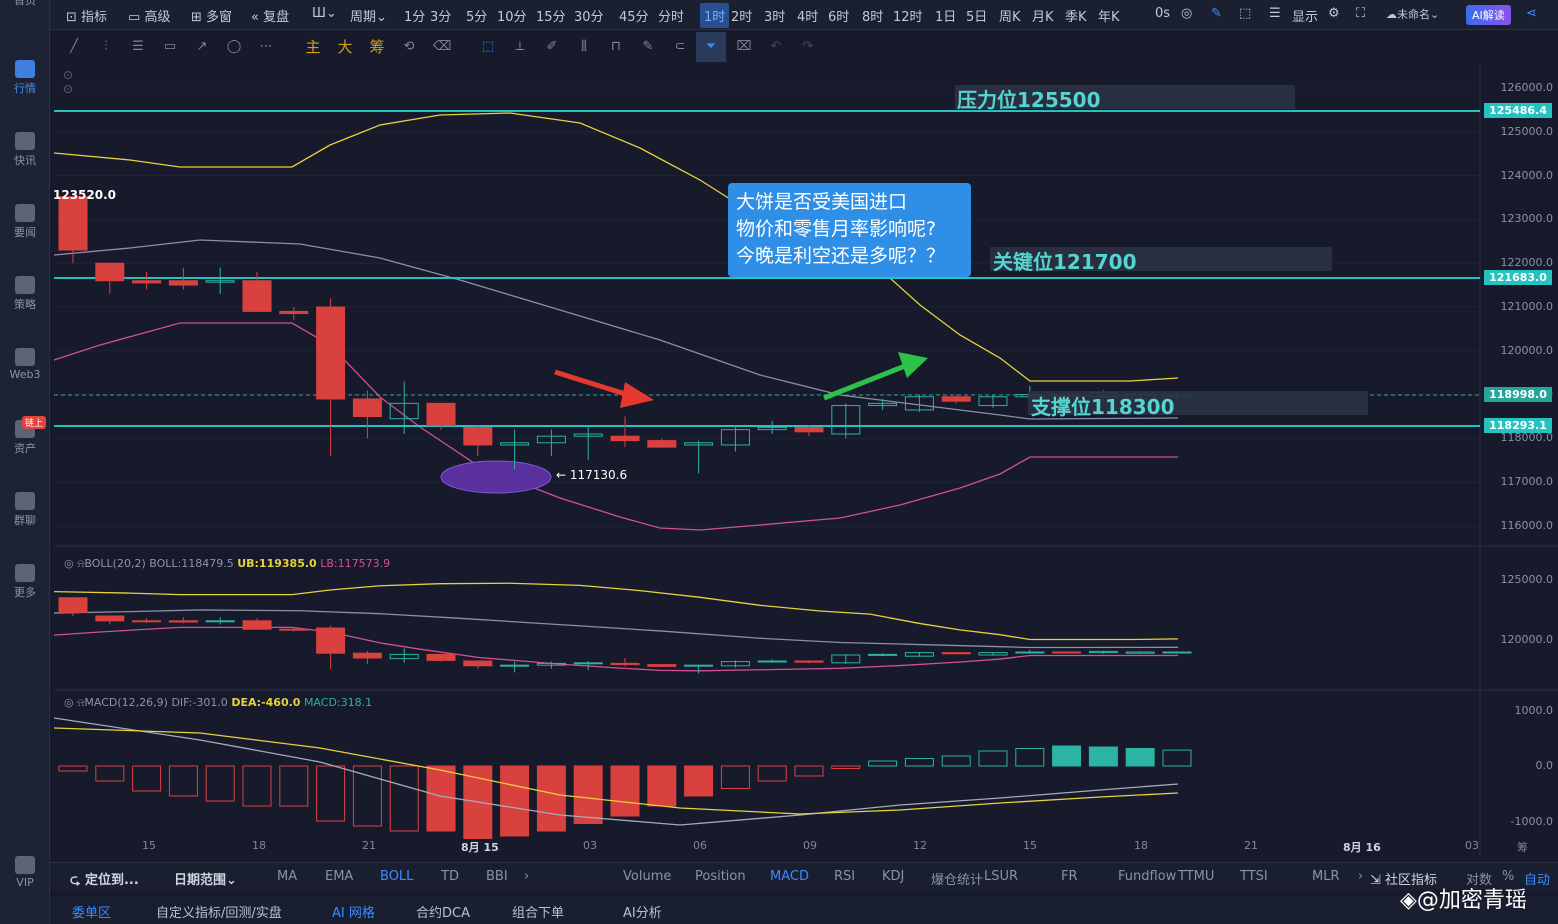 The width and height of the screenshot is (1558, 924). What do you see at coordinates (1245, 13) in the screenshot?
I see `layout-icon: ⬚` at bounding box center [1245, 13].